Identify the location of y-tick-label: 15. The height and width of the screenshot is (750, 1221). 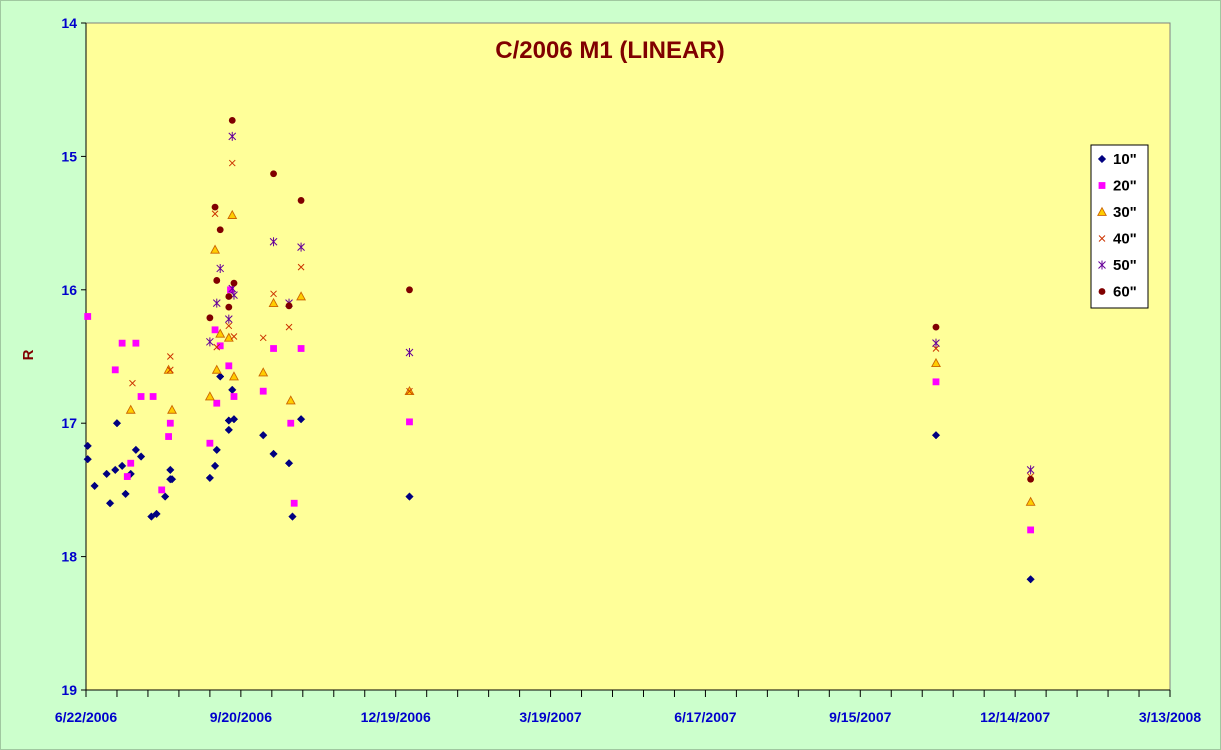
(69, 156).